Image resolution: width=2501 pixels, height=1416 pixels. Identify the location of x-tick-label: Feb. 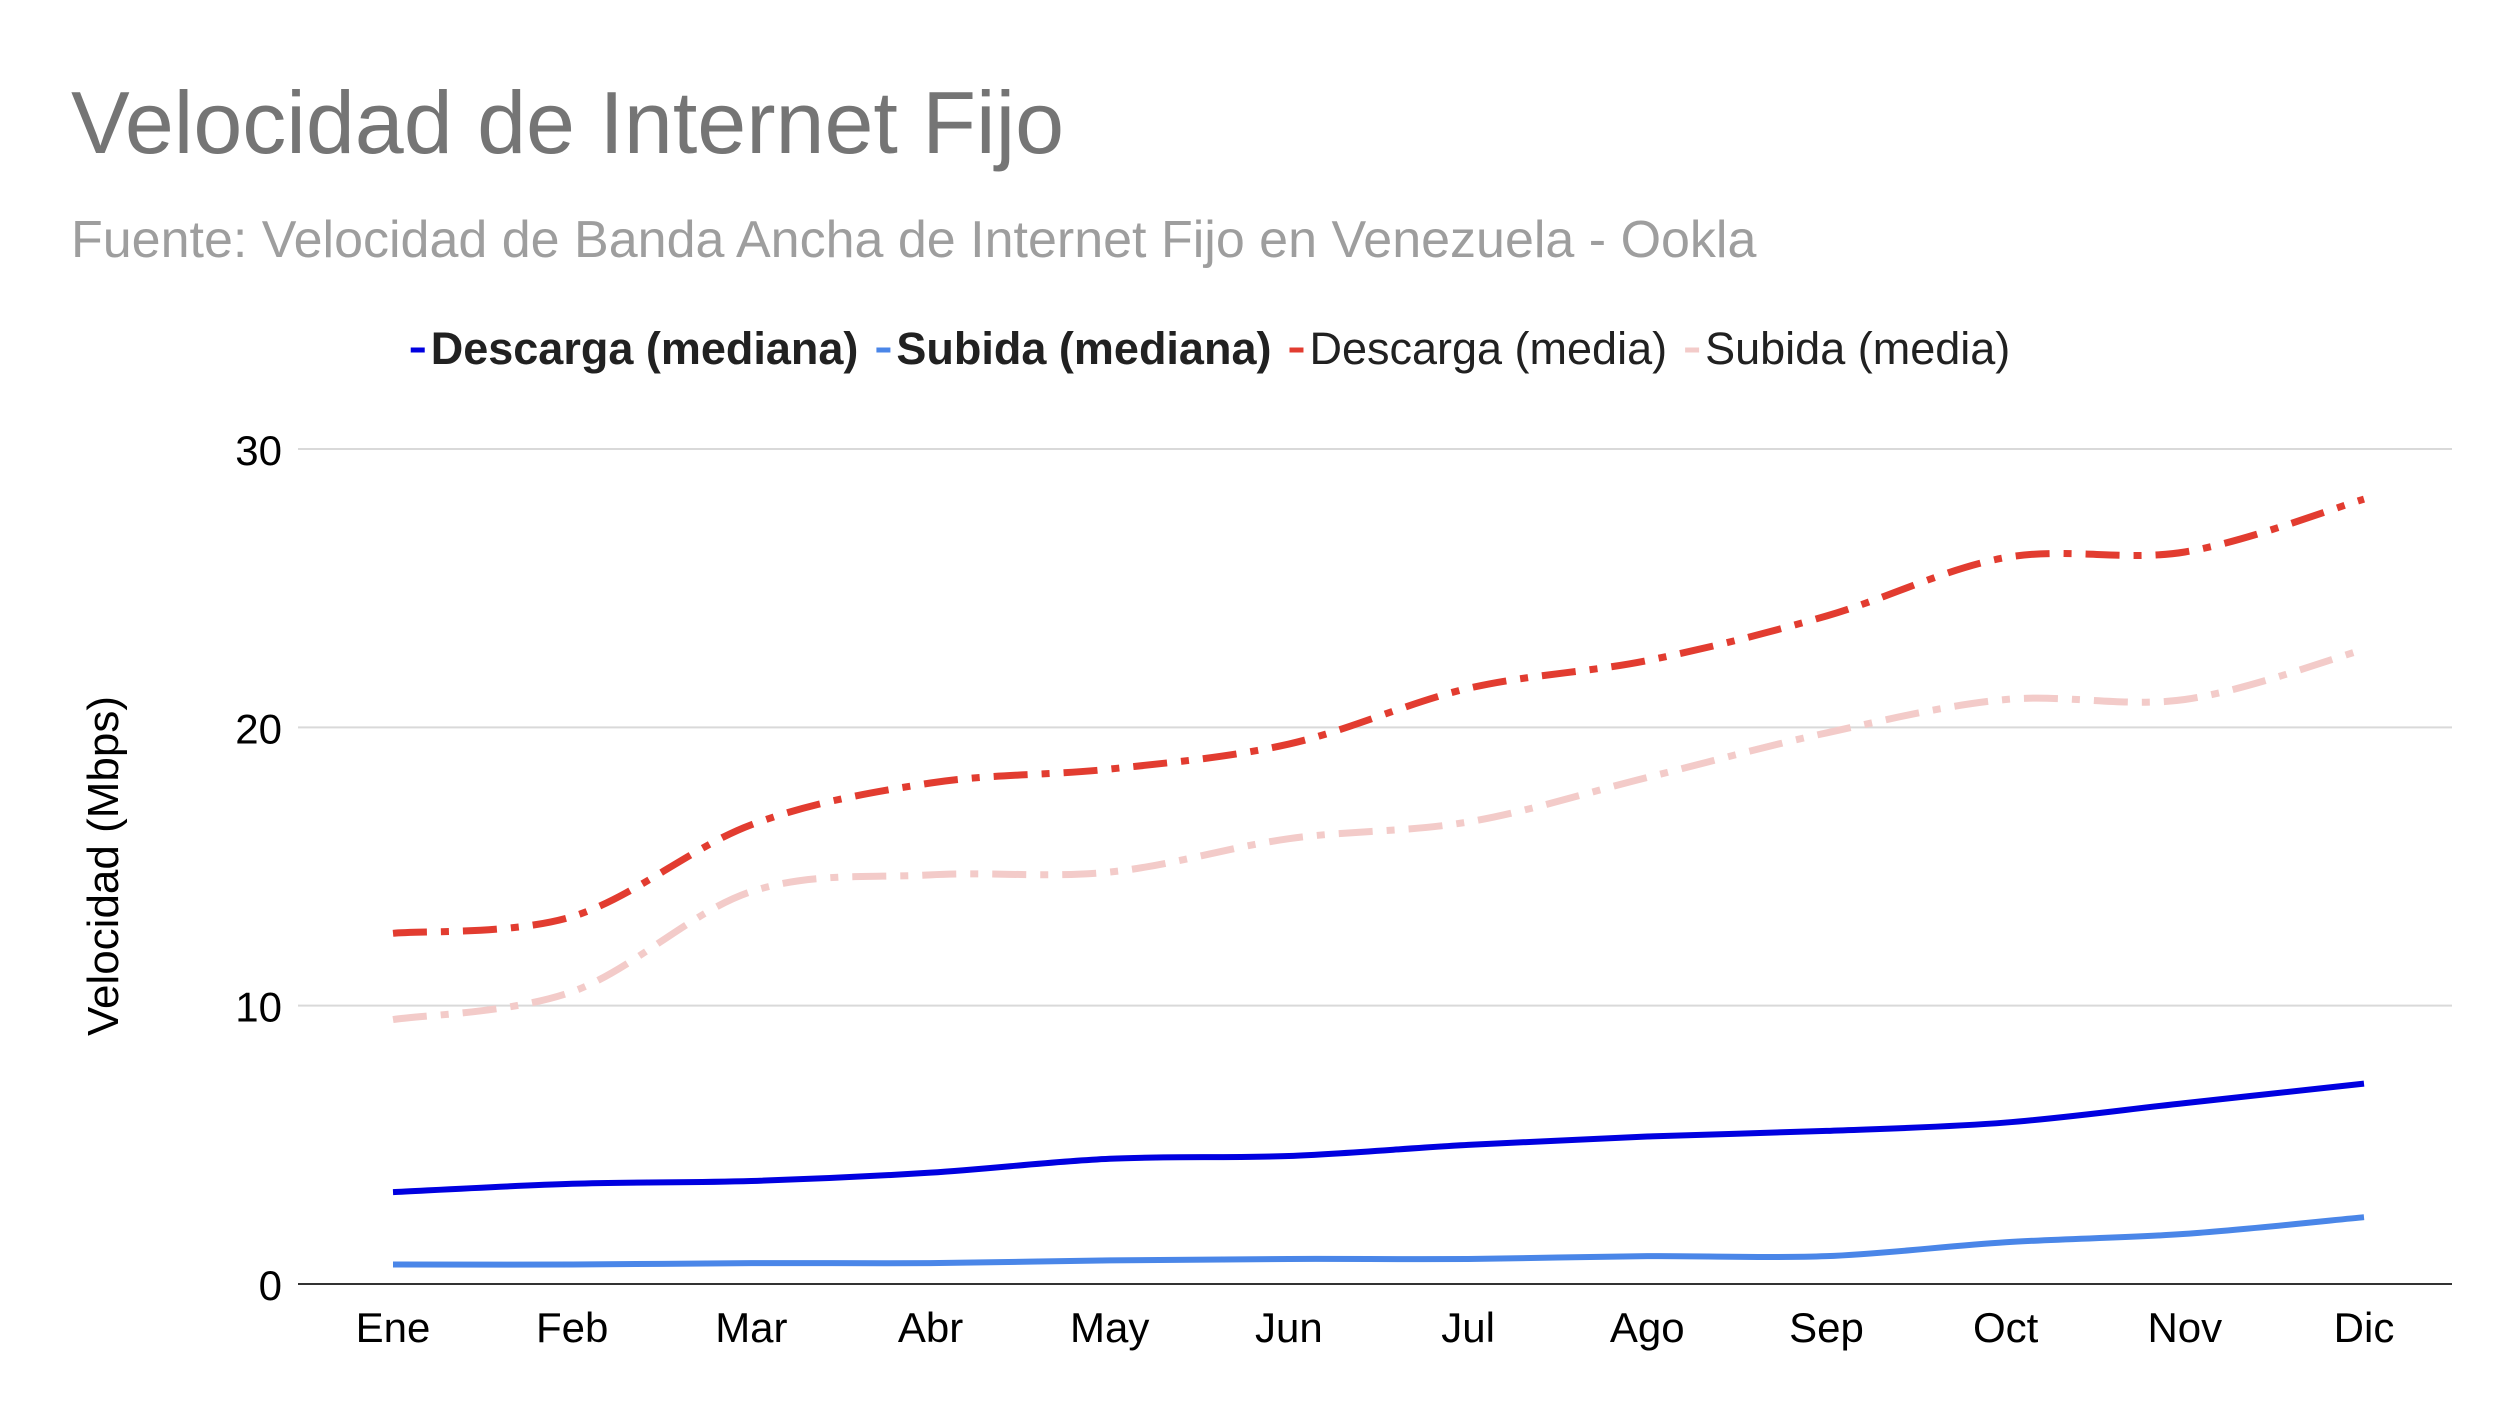
(572, 1327).